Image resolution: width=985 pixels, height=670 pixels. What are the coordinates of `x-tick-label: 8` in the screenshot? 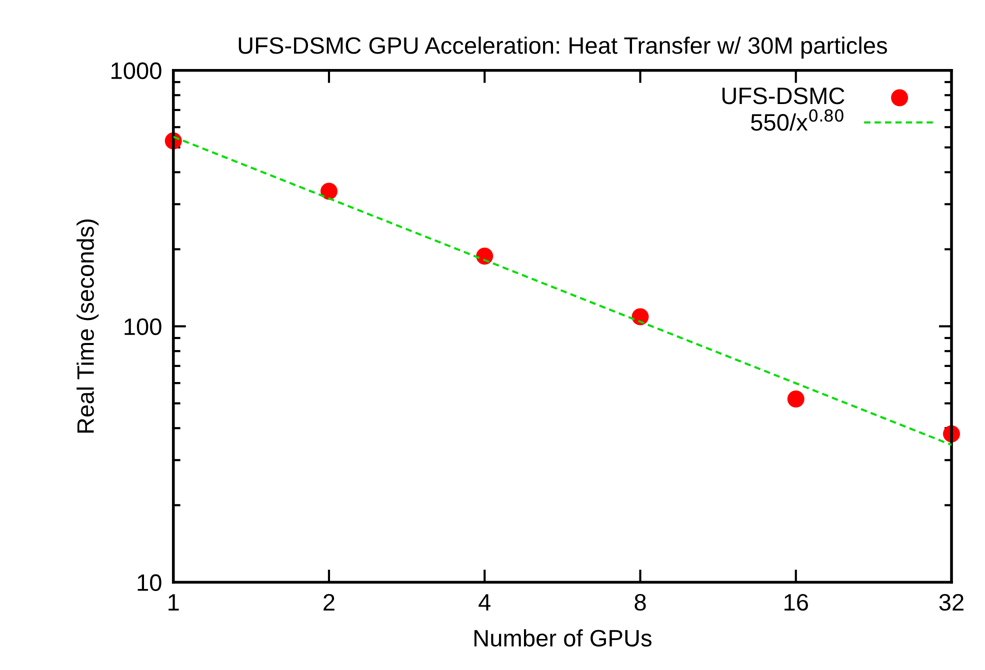 It's located at (640, 602).